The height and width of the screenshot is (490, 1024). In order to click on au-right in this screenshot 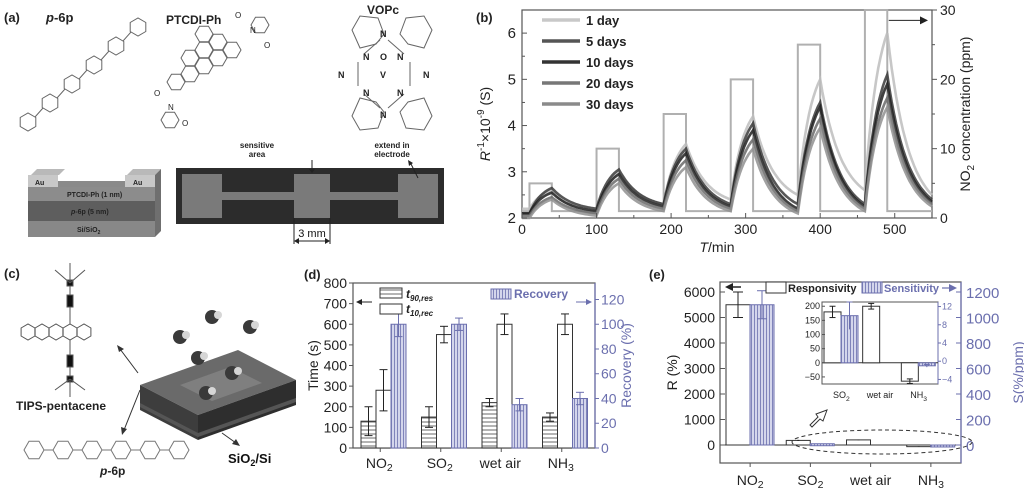, I will do `click(140, 181)`.